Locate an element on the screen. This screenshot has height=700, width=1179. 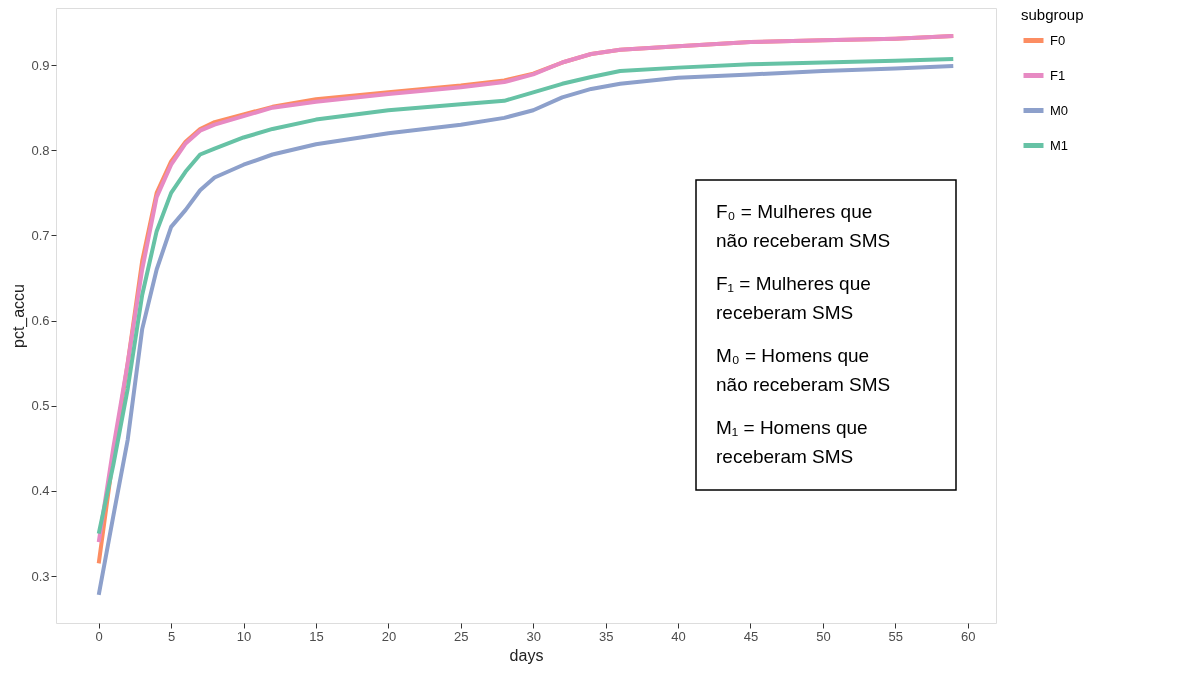
annotation: F₀ = Mulheres que não receberam SMS is located at coordinates (803, 226).